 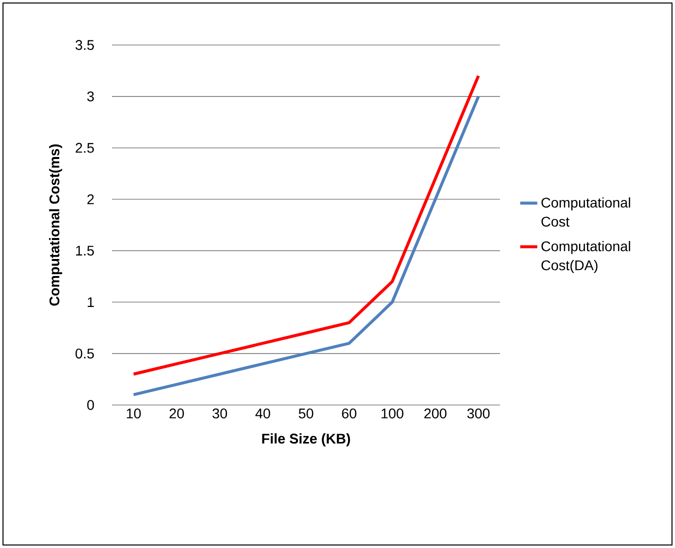 What do you see at coordinates (393, 413) in the screenshot?
I see `x-tick-label: 100` at bounding box center [393, 413].